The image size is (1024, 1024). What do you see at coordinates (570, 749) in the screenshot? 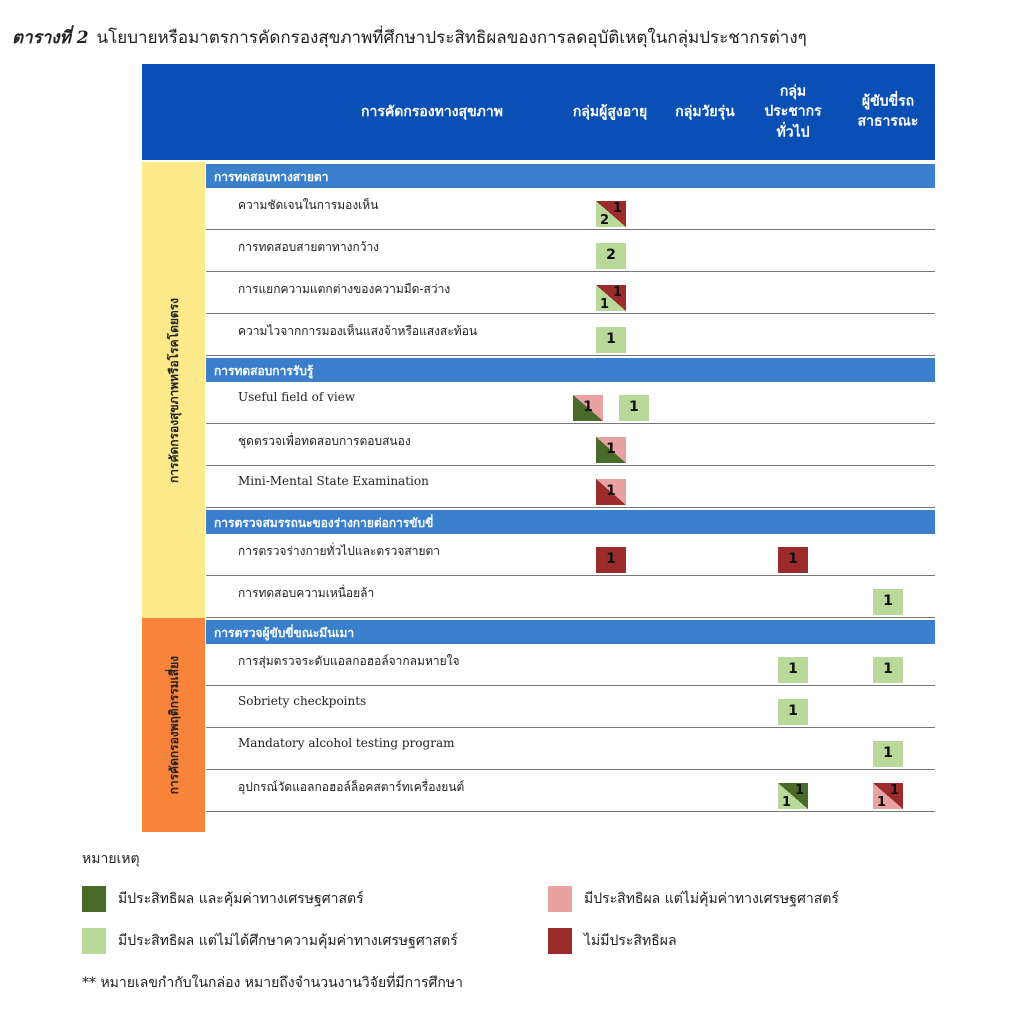
I see `table-row: Mandatory alcohol testing program 1` at bounding box center [570, 749].